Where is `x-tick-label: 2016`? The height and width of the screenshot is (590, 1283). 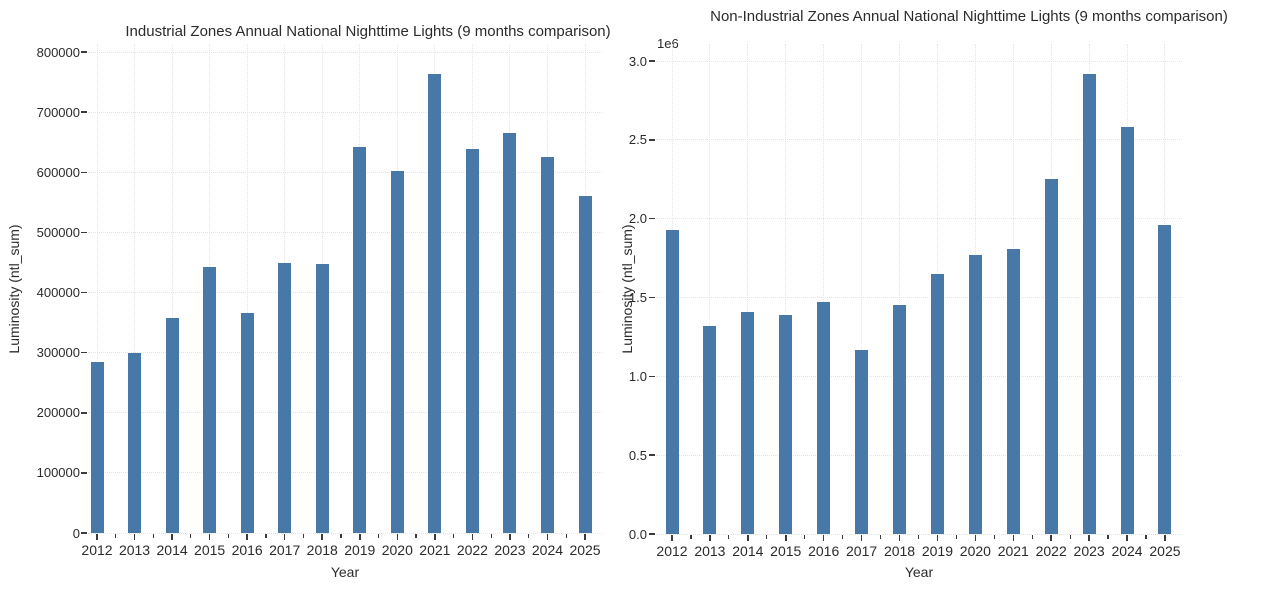 x-tick-label: 2016 is located at coordinates (824, 551).